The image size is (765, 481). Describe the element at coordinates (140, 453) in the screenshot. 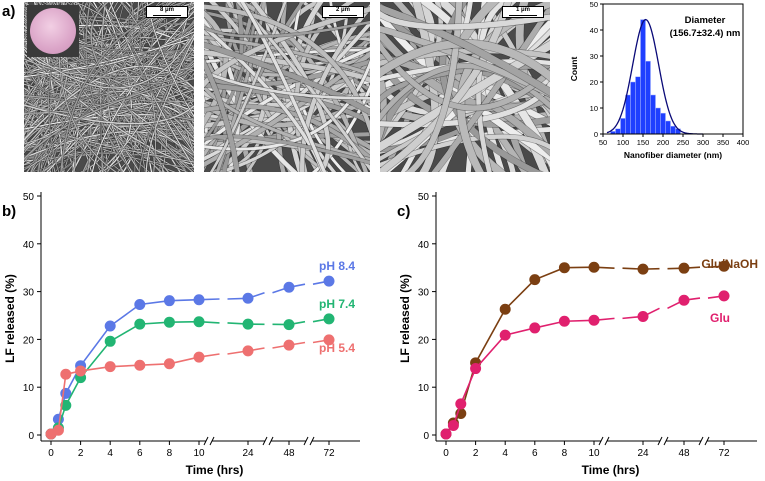

I see `x-tick-label: 6` at that location.